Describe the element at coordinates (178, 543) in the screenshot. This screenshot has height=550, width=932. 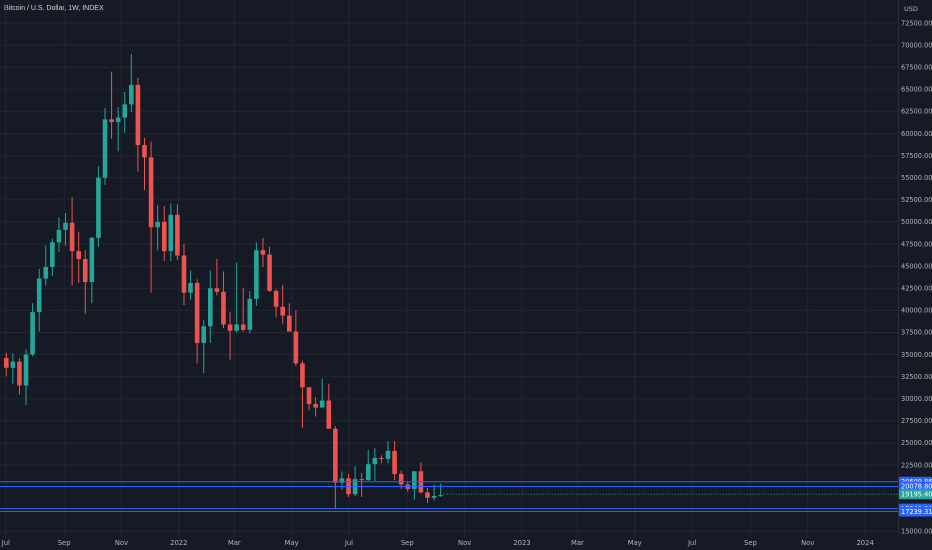
I see `time-tick-label: 2022` at that location.